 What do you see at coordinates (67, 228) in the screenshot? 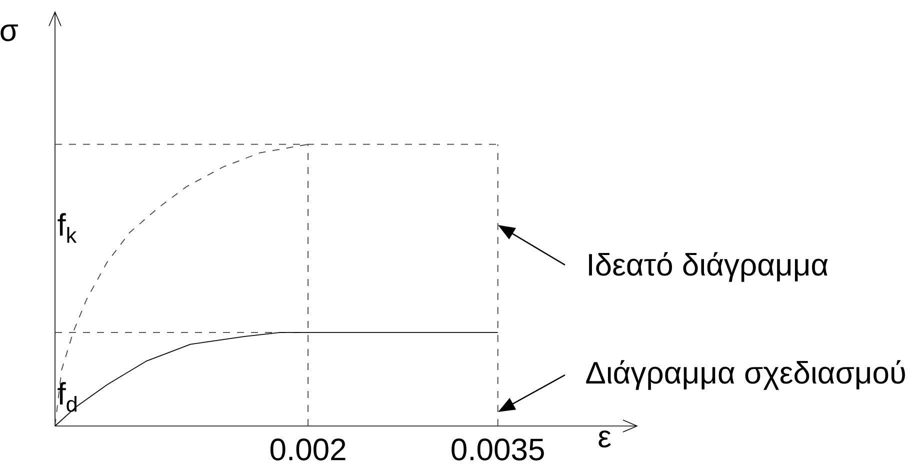
I see `annotation: f$_{k}$` at bounding box center [67, 228].